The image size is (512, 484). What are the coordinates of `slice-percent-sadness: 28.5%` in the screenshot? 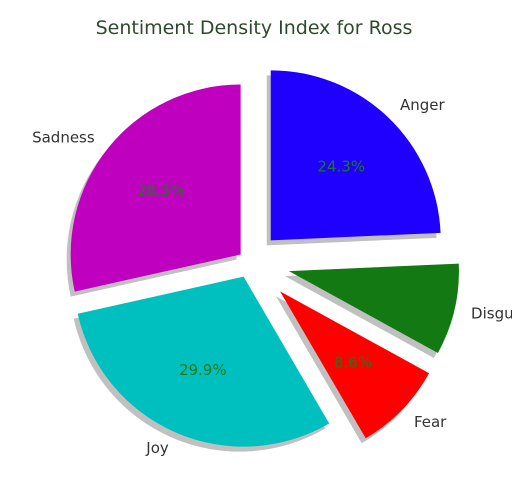 It's located at (161, 191).